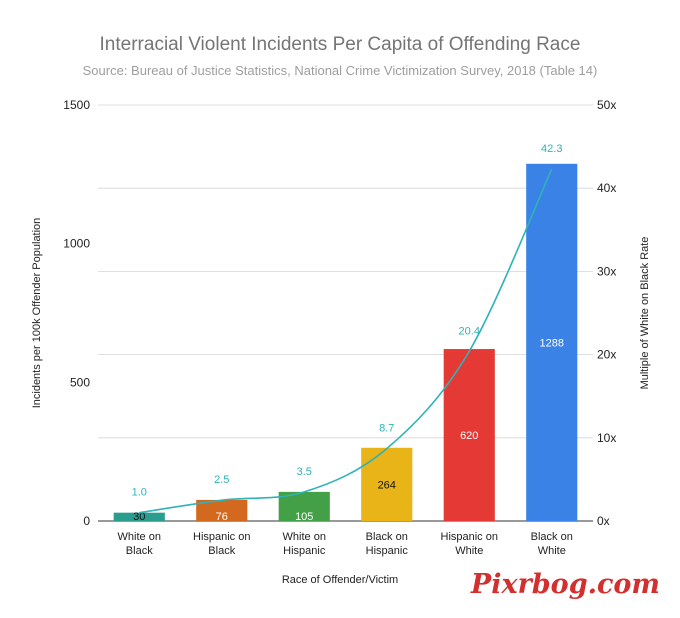 The width and height of the screenshot is (680, 618). Describe the element at coordinates (606, 271) in the screenshot. I see `y2-tick-label: 30x` at that location.